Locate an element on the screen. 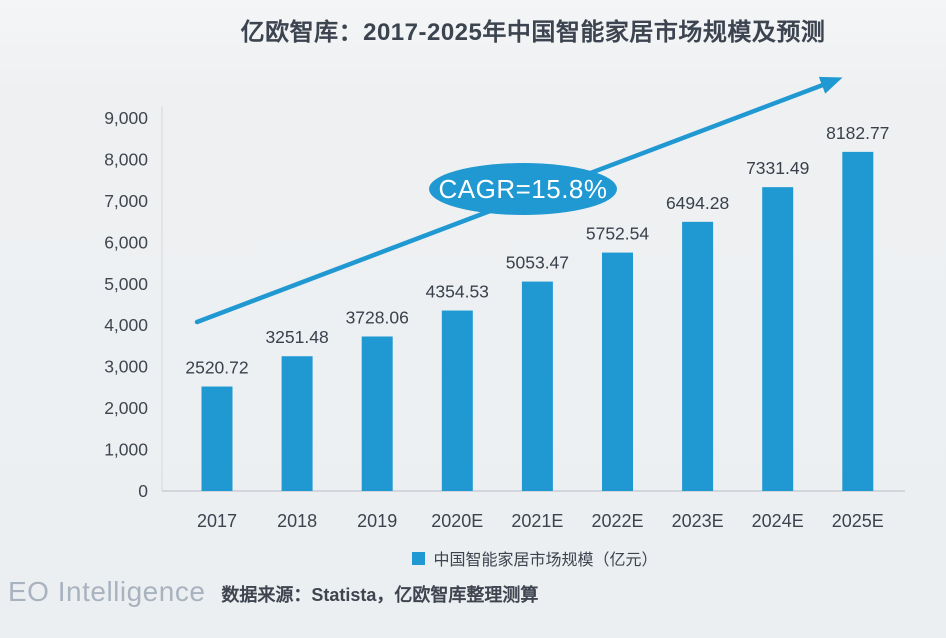  bar-value-label: 7331.49 is located at coordinates (777, 168).